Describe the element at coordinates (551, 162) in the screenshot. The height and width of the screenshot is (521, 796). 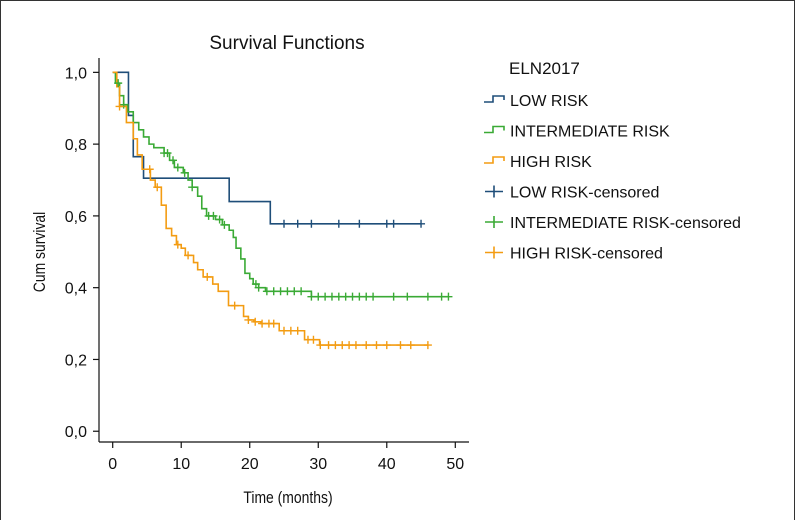
I see `legend-label: HIGH RISK` at that location.